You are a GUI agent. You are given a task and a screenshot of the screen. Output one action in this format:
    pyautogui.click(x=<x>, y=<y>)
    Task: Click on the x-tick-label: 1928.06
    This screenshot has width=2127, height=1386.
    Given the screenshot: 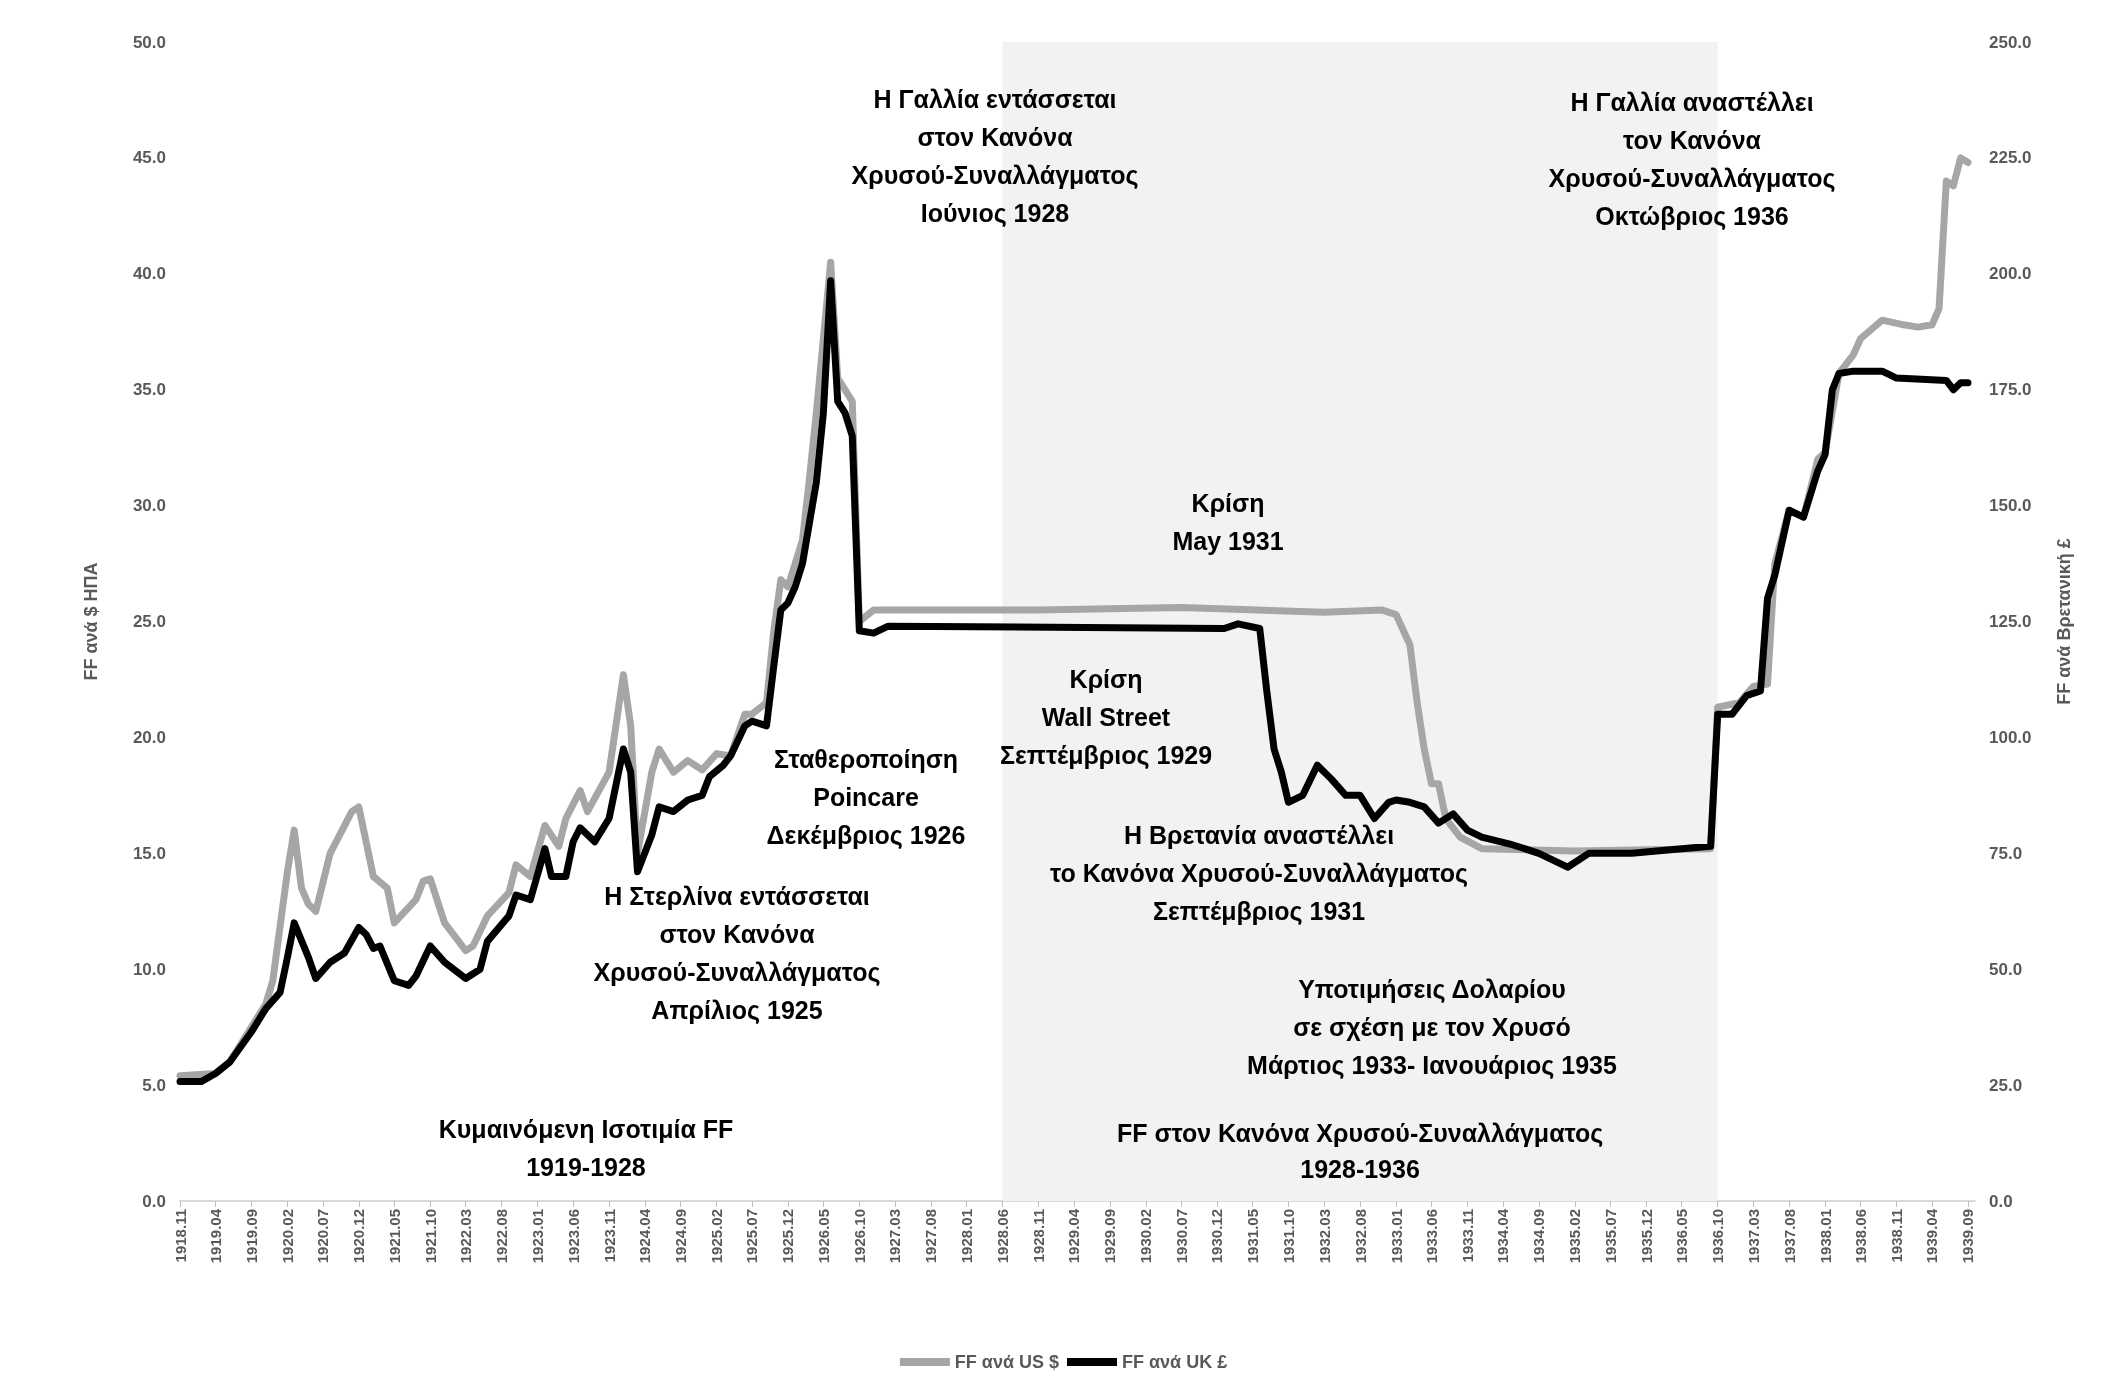 What is the action you would take?
    pyautogui.click(x=1002, y=1236)
    